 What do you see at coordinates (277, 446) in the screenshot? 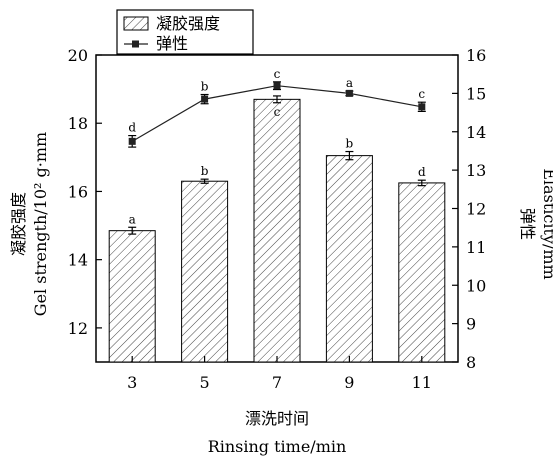
I see `x-title-en: Rinsing time/min` at bounding box center [277, 446].